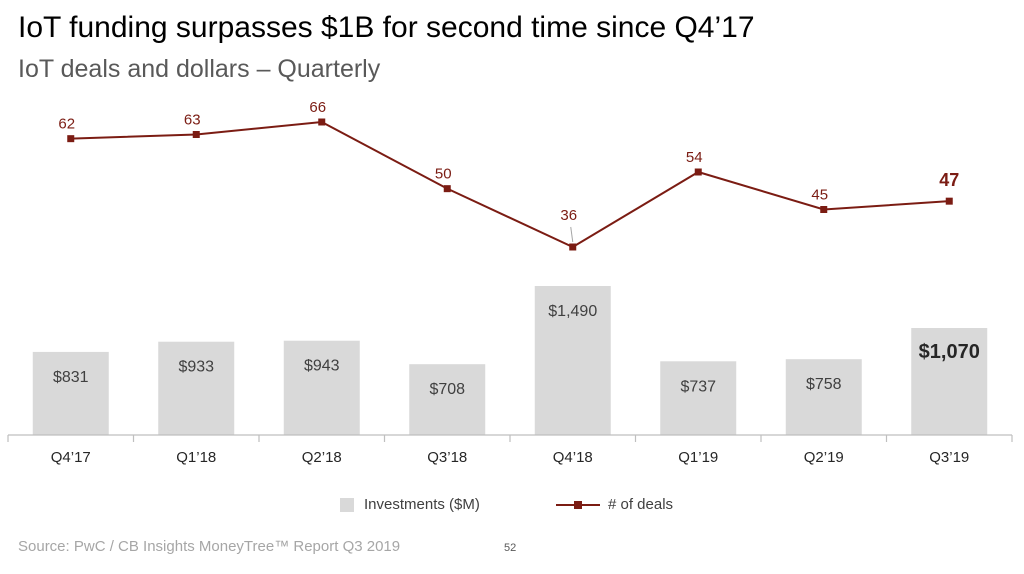  I want to click on deals-value-label-7: 47, so click(949, 180).